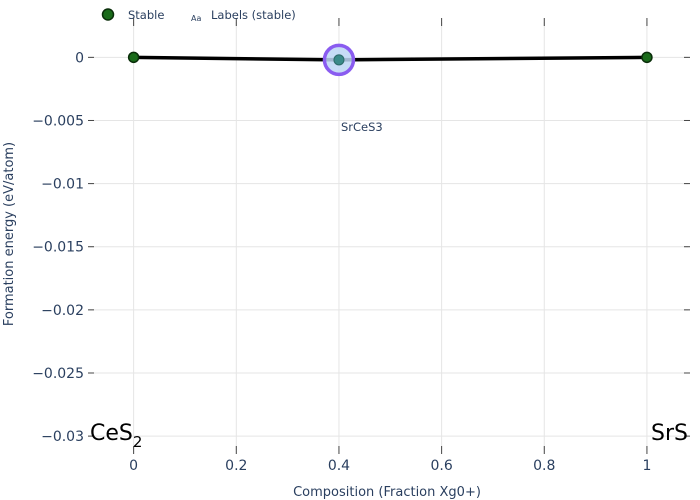 Image resolution: width=700 pixels, height=500 pixels. Describe the element at coordinates (108, 14) in the screenshot. I see `legend-stable-marker` at that location.